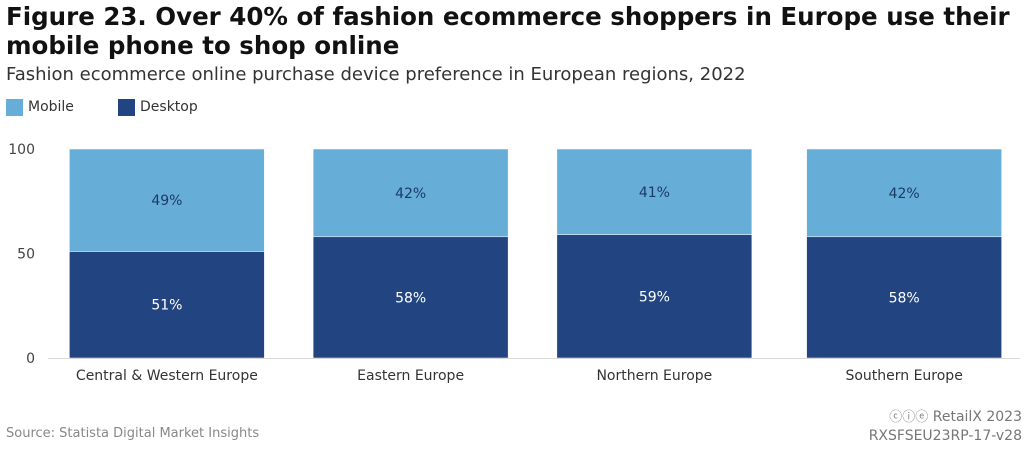 This screenshot has width=1031, height=452. I want to click on brand-line: ⓒⓘⓔ RetailX 2023, so click(945, 417).